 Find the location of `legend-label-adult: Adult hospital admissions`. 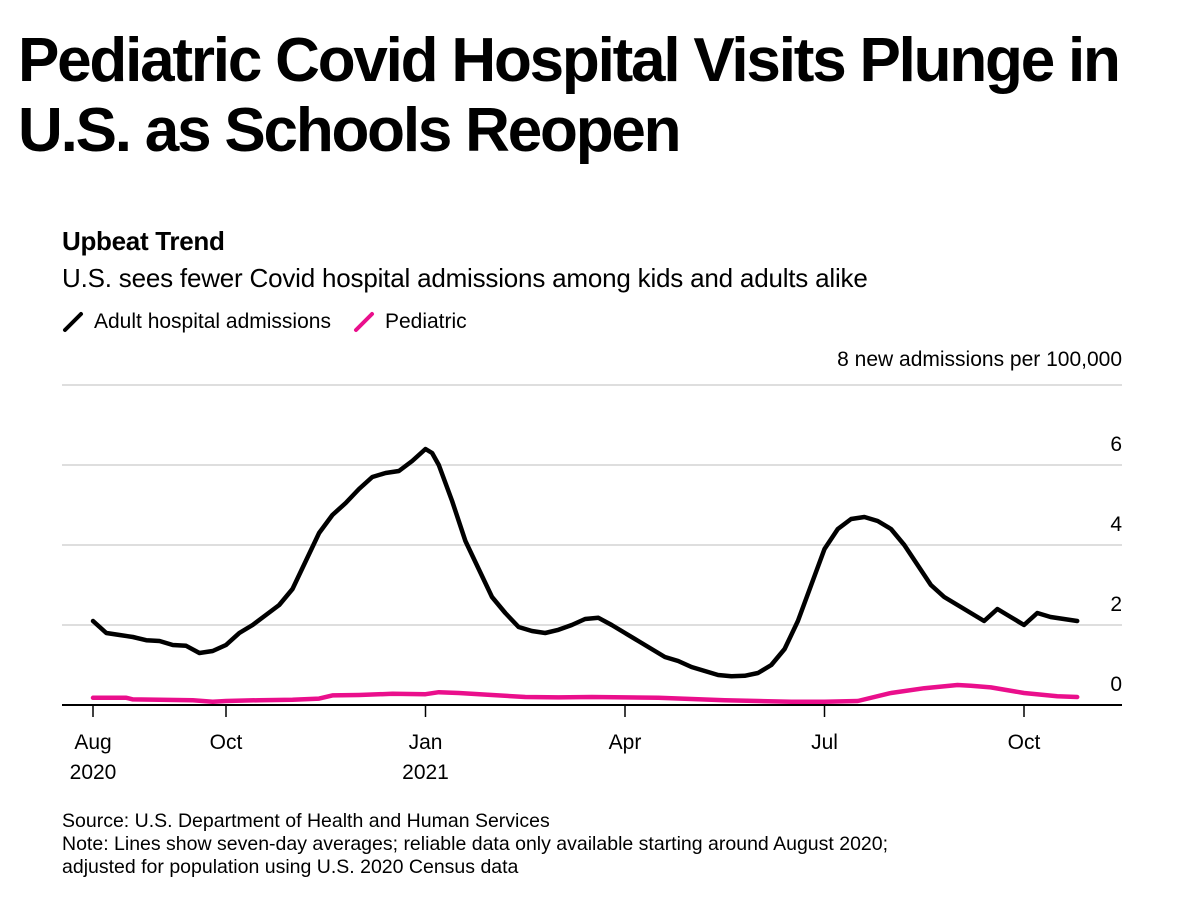

legend-label-adult: Adult hospital admissions is located at coordinates (212, 321).